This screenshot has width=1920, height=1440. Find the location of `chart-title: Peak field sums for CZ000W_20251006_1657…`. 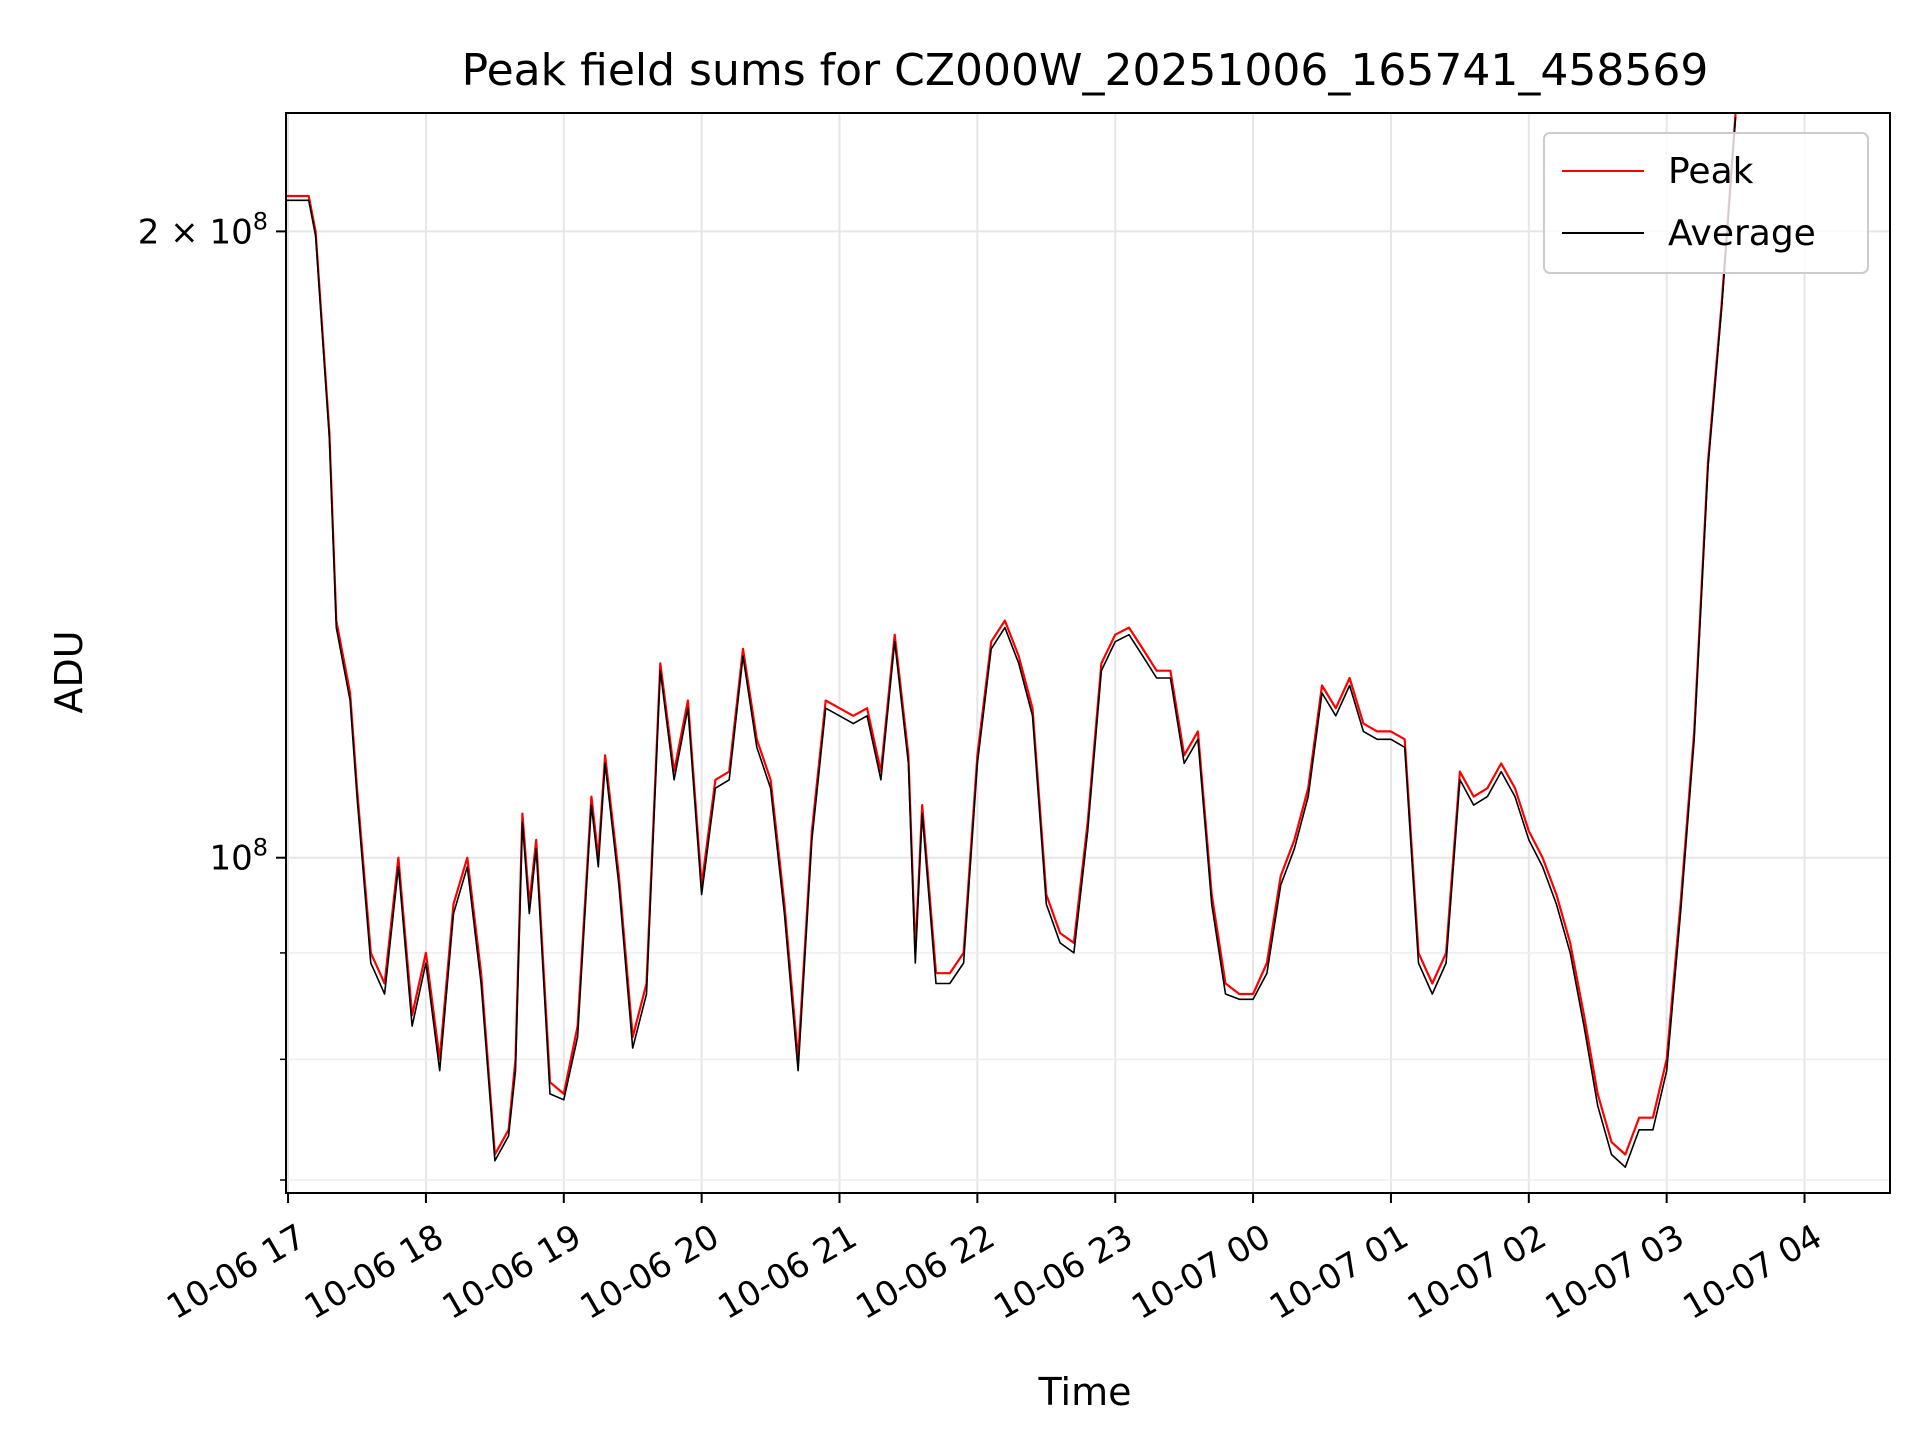

chart-title: Peak field sums for CZ000W_20251006_1657… is located at coordinates (1085, 70).